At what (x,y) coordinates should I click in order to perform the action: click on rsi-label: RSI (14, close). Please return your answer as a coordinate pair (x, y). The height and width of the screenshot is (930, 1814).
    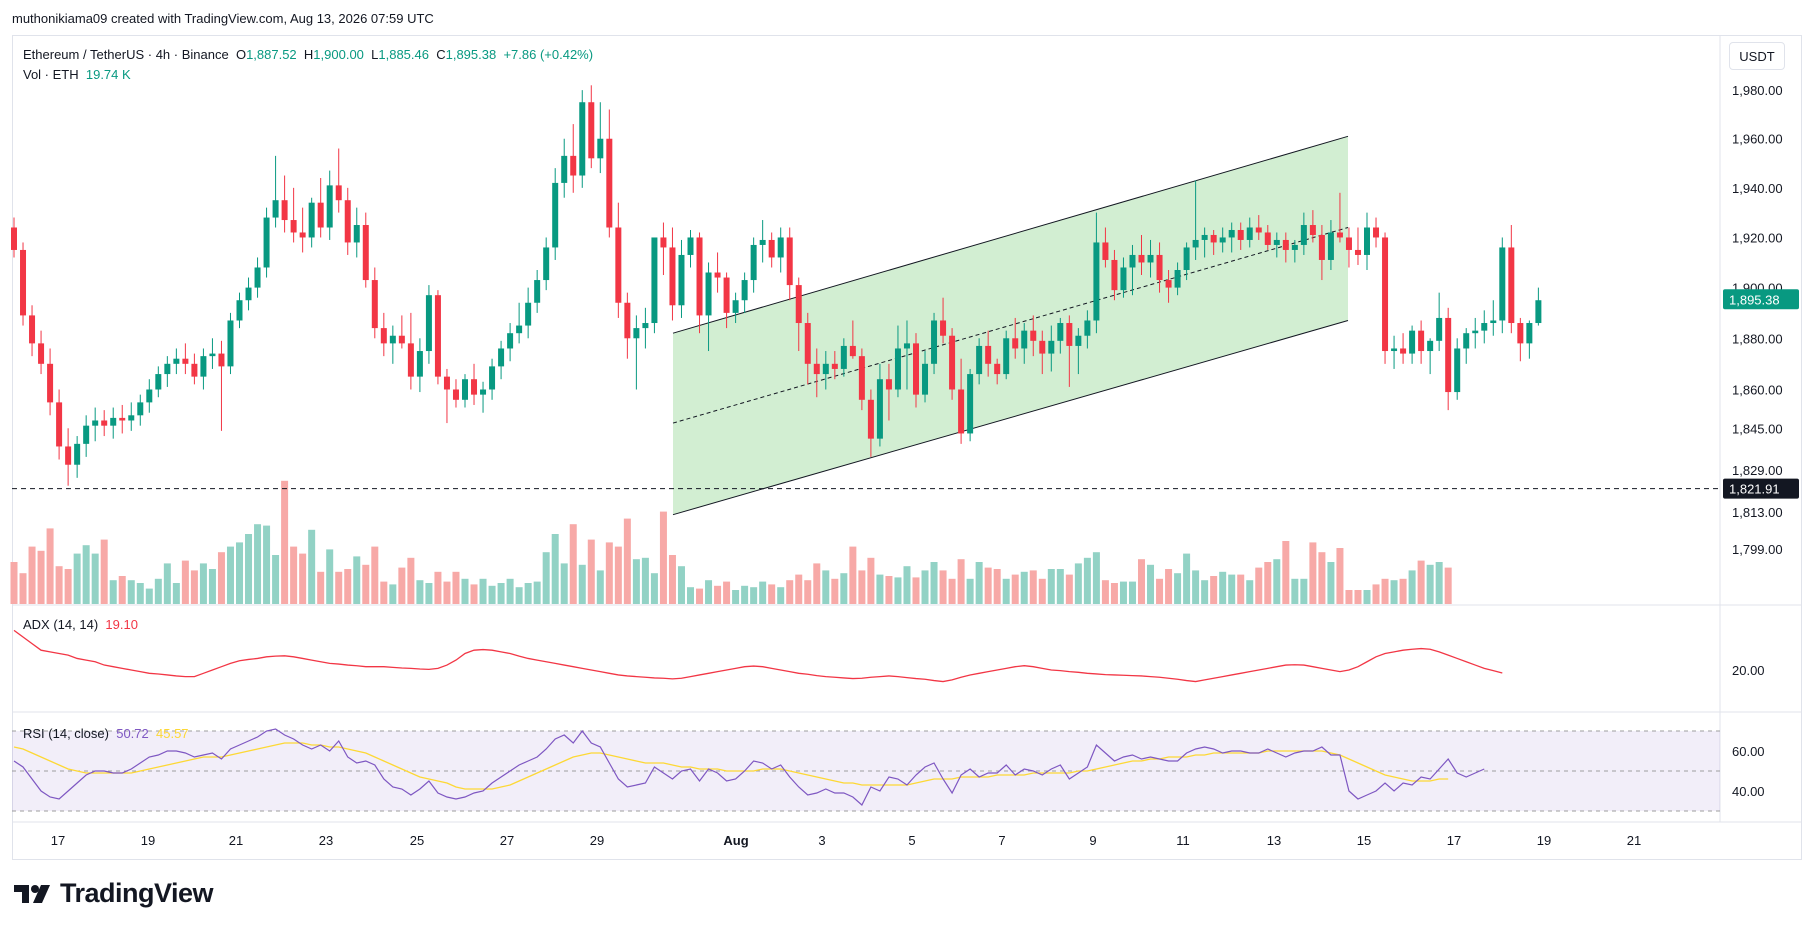
    Looking at the image, I should click on (66, 733).